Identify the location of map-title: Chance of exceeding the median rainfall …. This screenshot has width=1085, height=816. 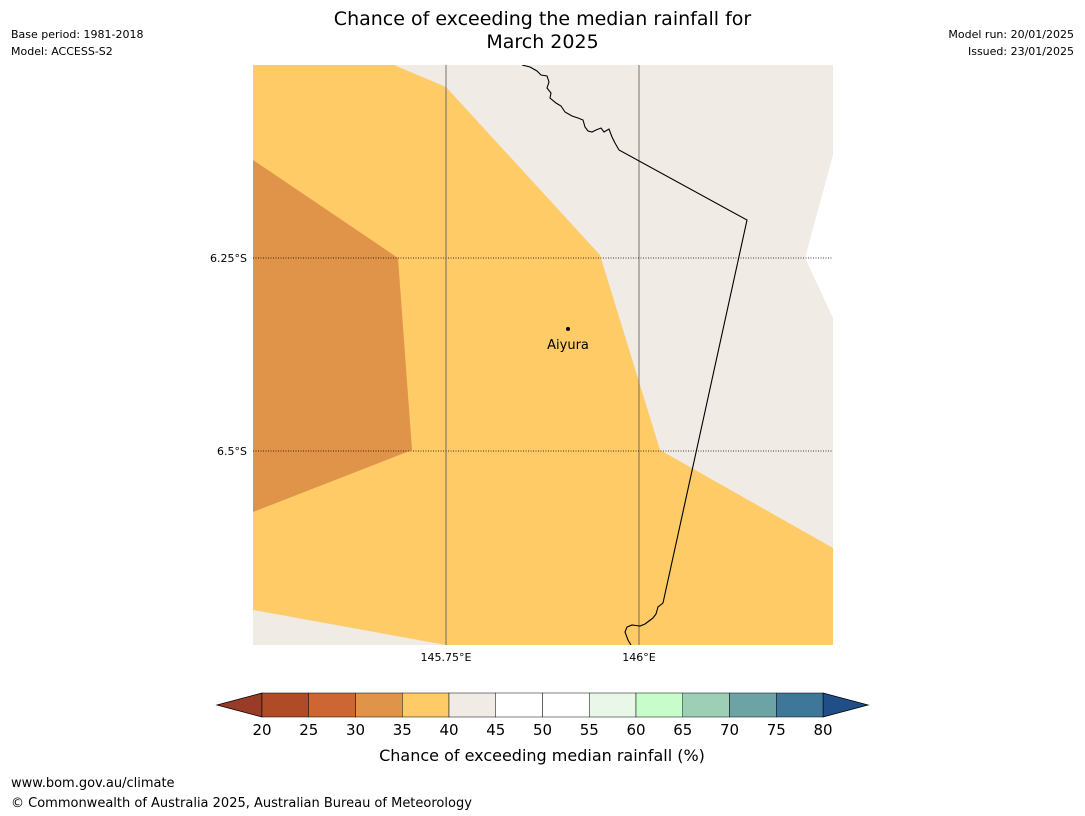
(542, 31).